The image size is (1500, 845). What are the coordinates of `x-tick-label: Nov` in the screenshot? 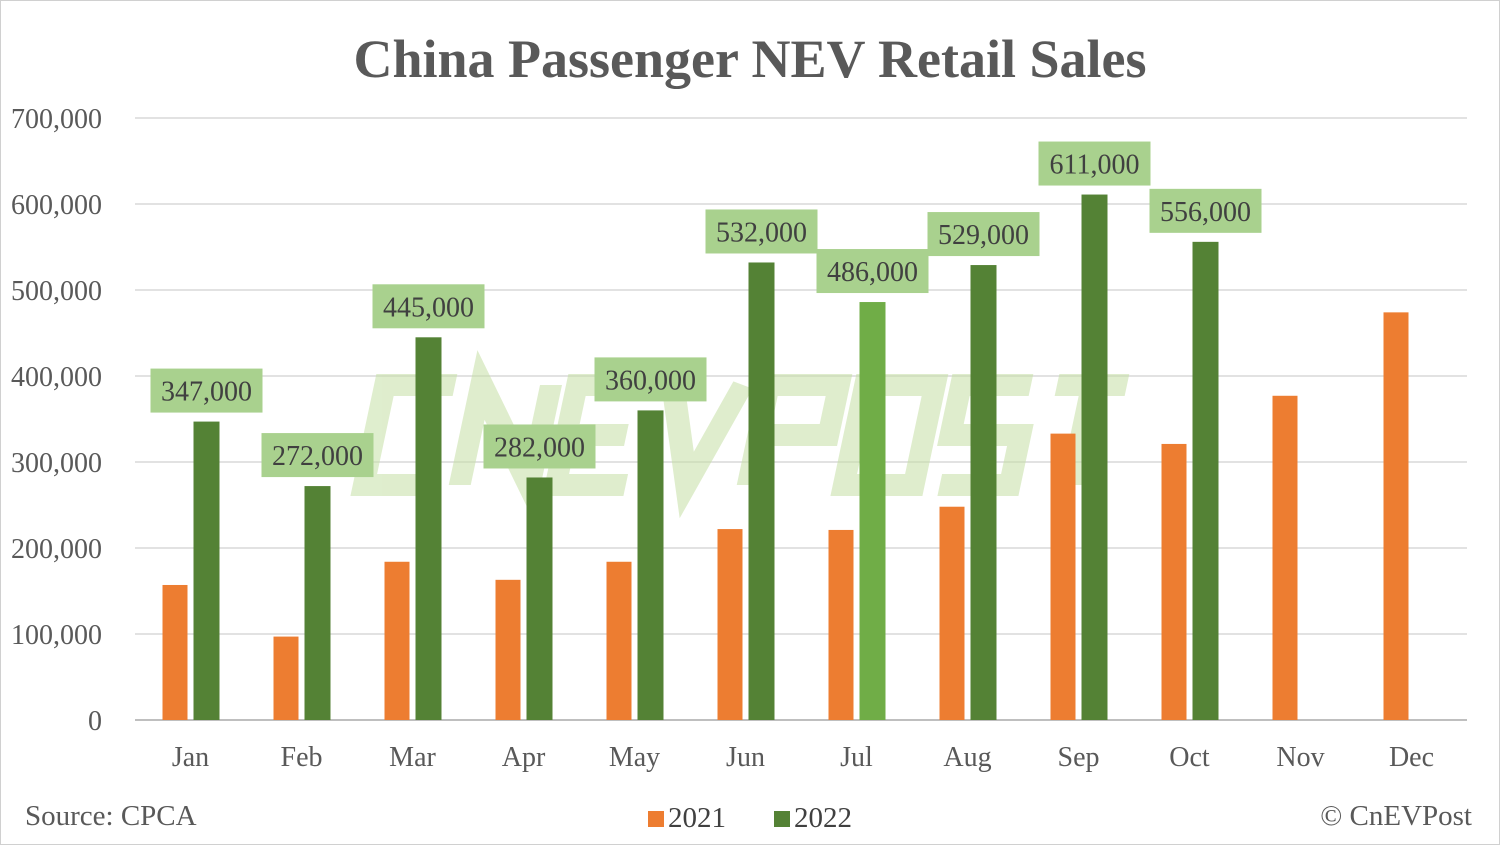 It's located at (1300, 757).